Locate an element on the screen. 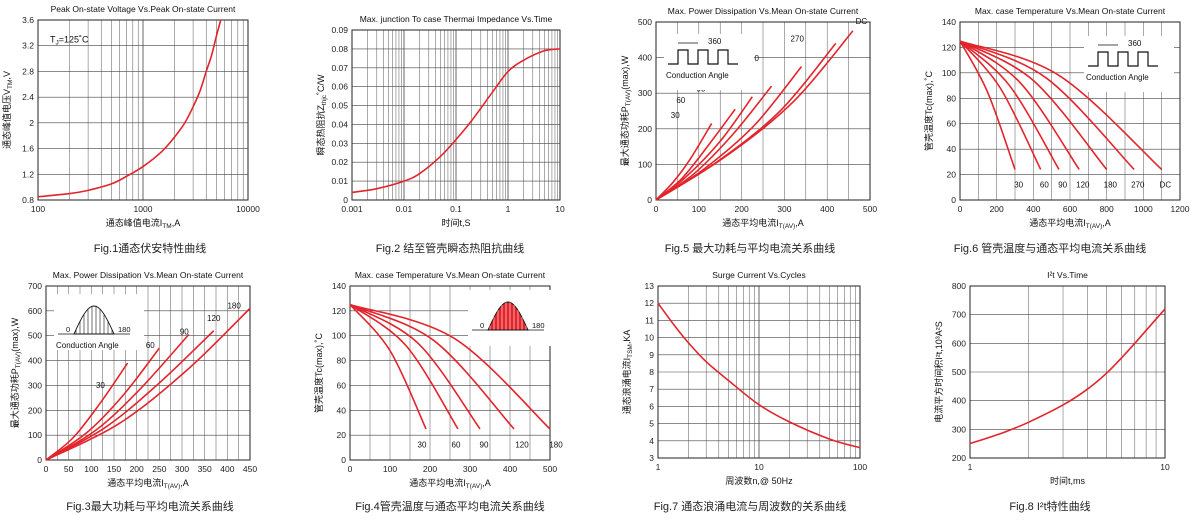 This screenshot has height=525, width=1200. y-tick-label: 0.06 is located at coordinates (339, 87).